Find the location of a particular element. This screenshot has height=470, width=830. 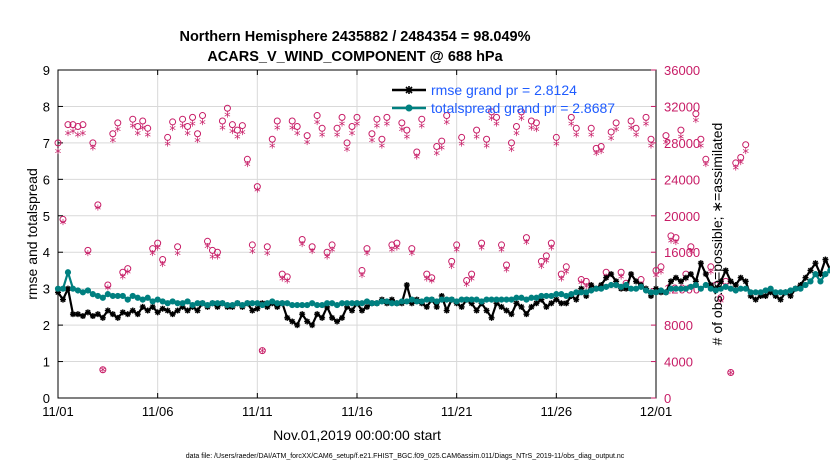

chart-title-line2: ACARS_V_WIND_COMPONENT @ 688 hPa is located at coordinates (355, 57).